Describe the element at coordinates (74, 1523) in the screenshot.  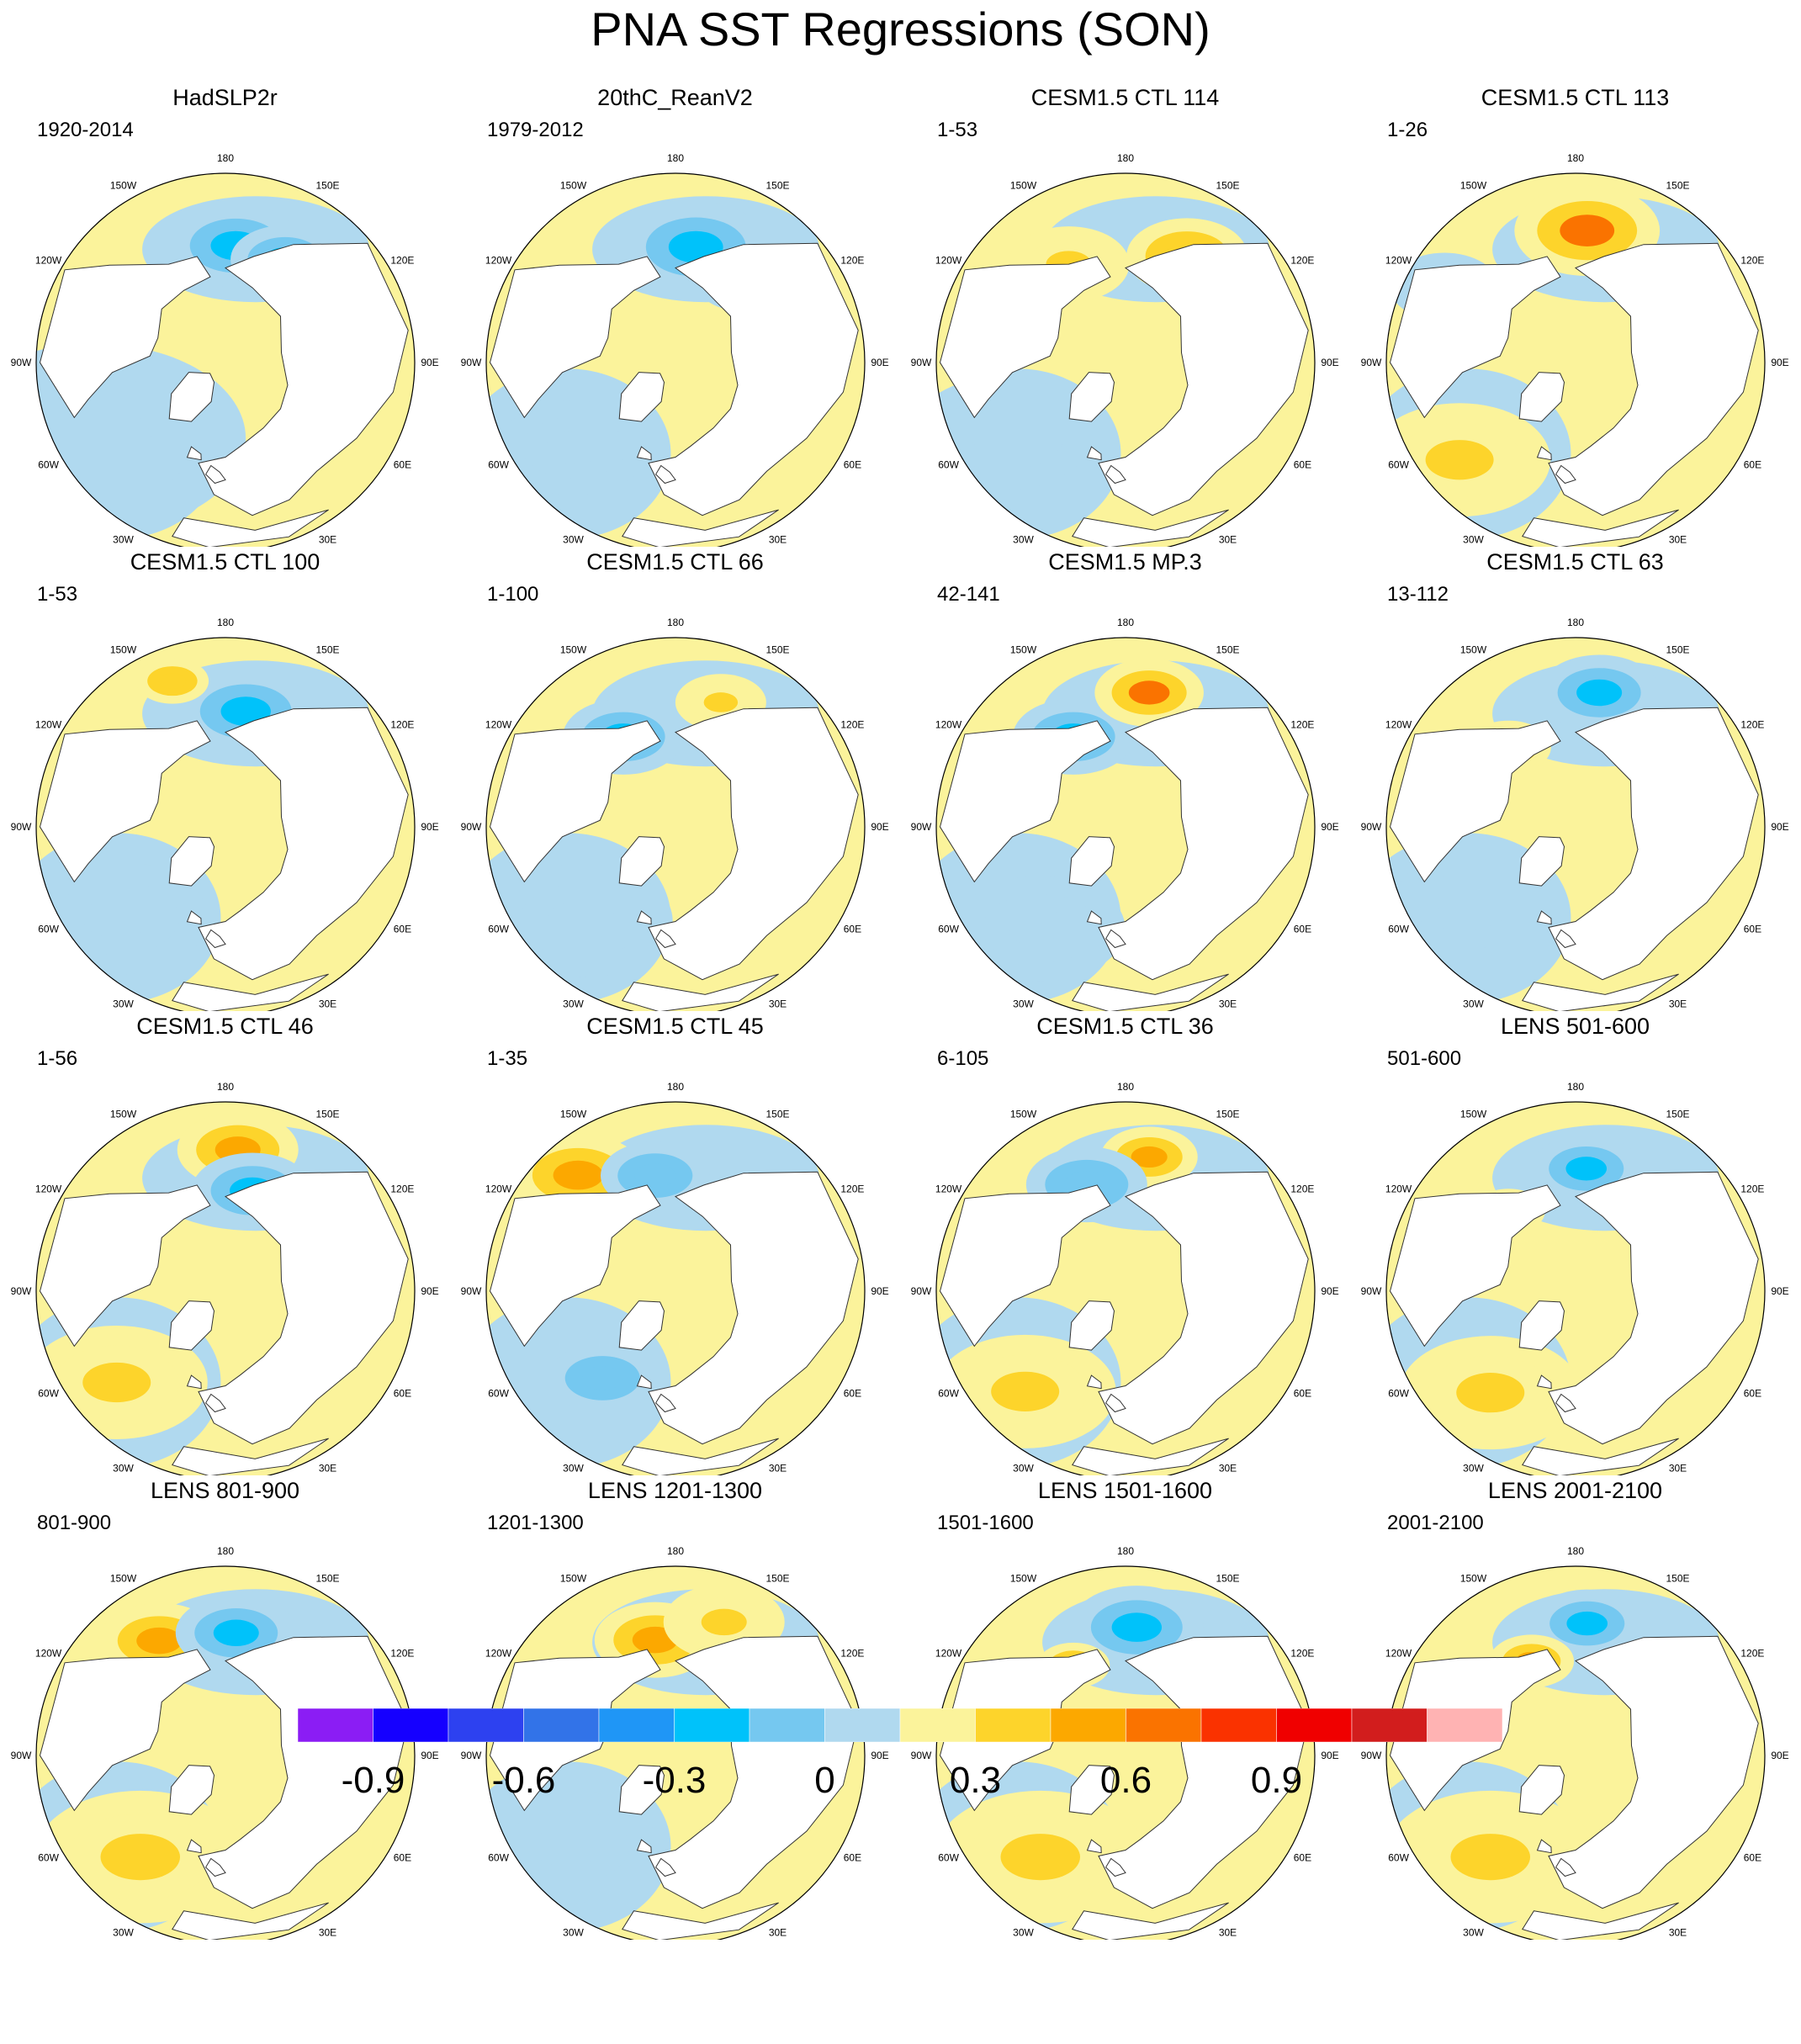
I see `panel-period: 801-900` at that location.